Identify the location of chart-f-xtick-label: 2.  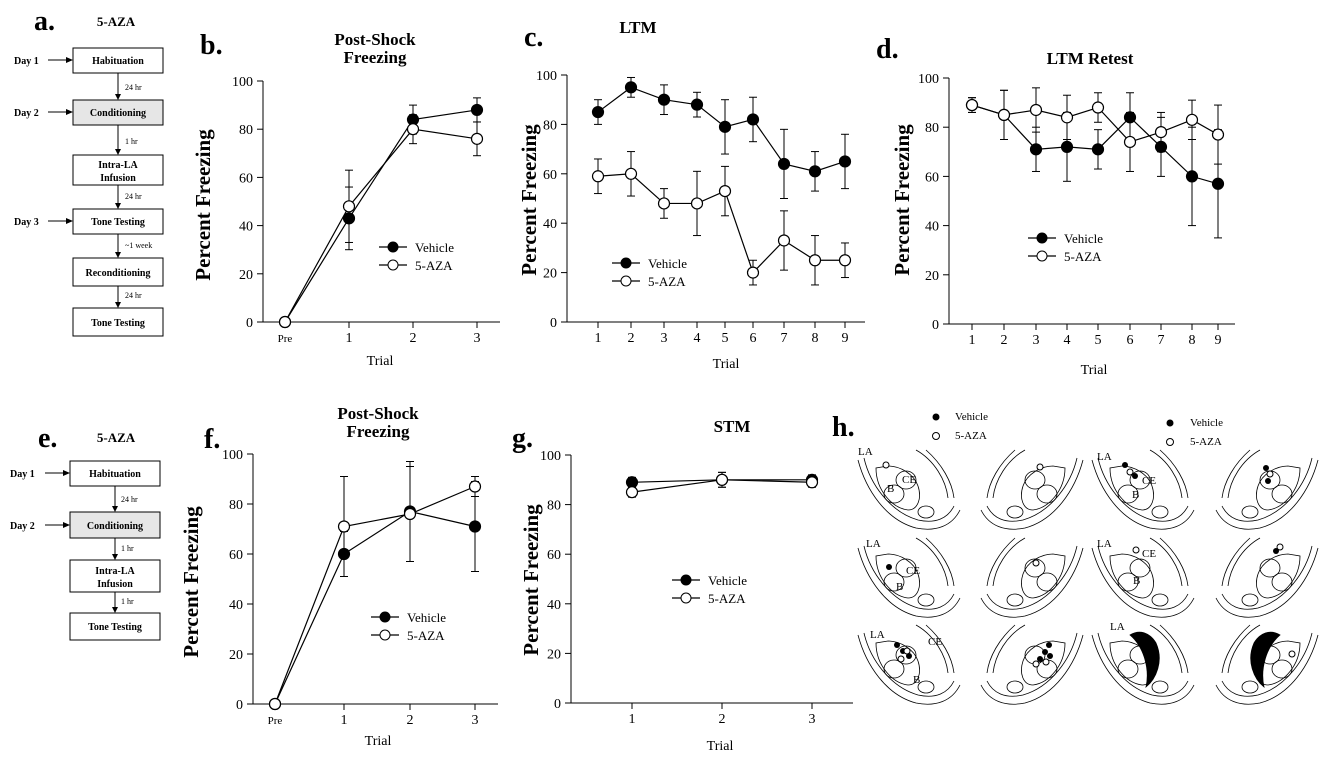
(410, 720).